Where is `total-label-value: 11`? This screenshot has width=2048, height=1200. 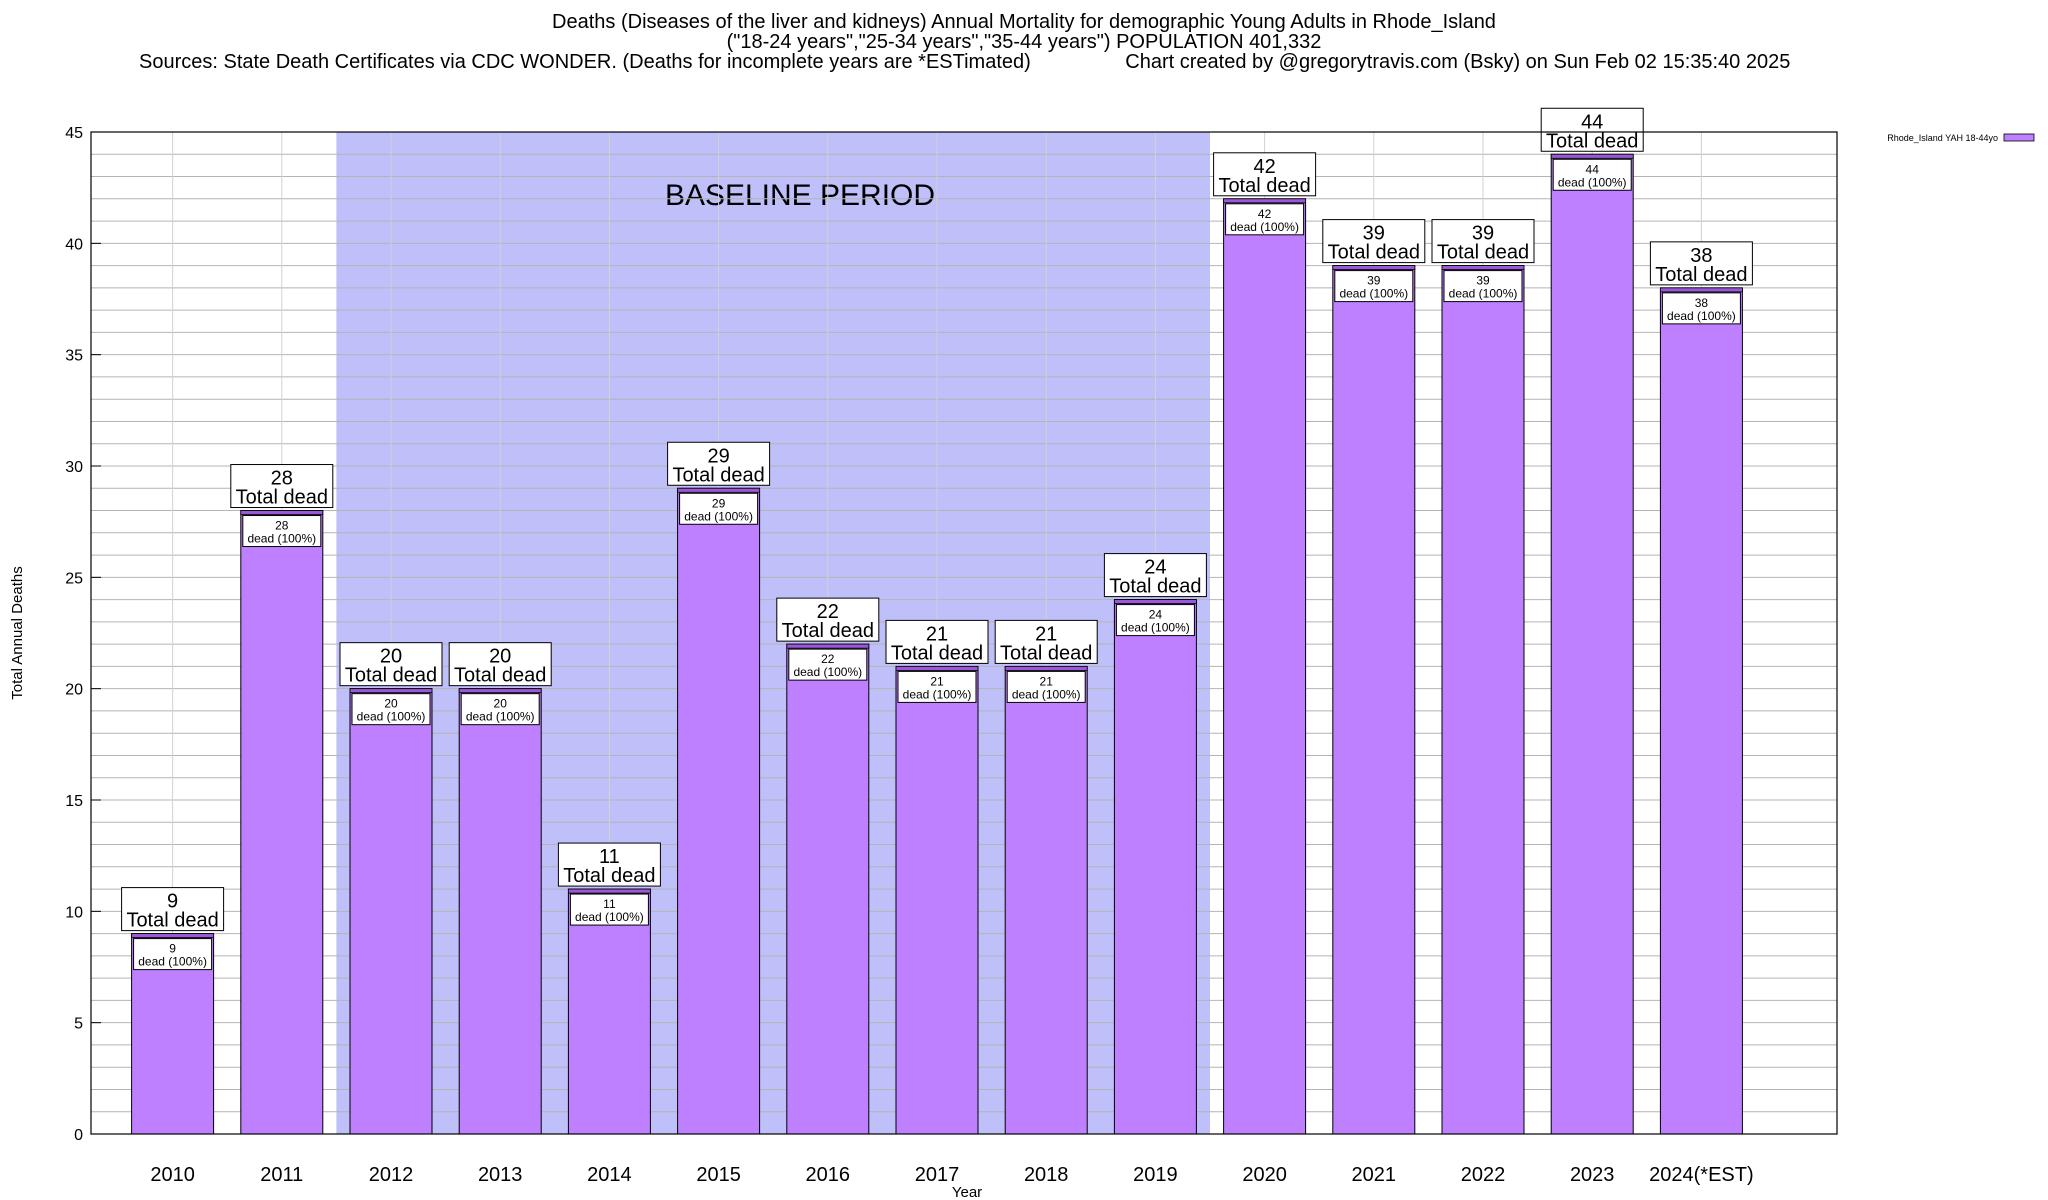
total-label-value: 11 is located at coordinates (609, 857).